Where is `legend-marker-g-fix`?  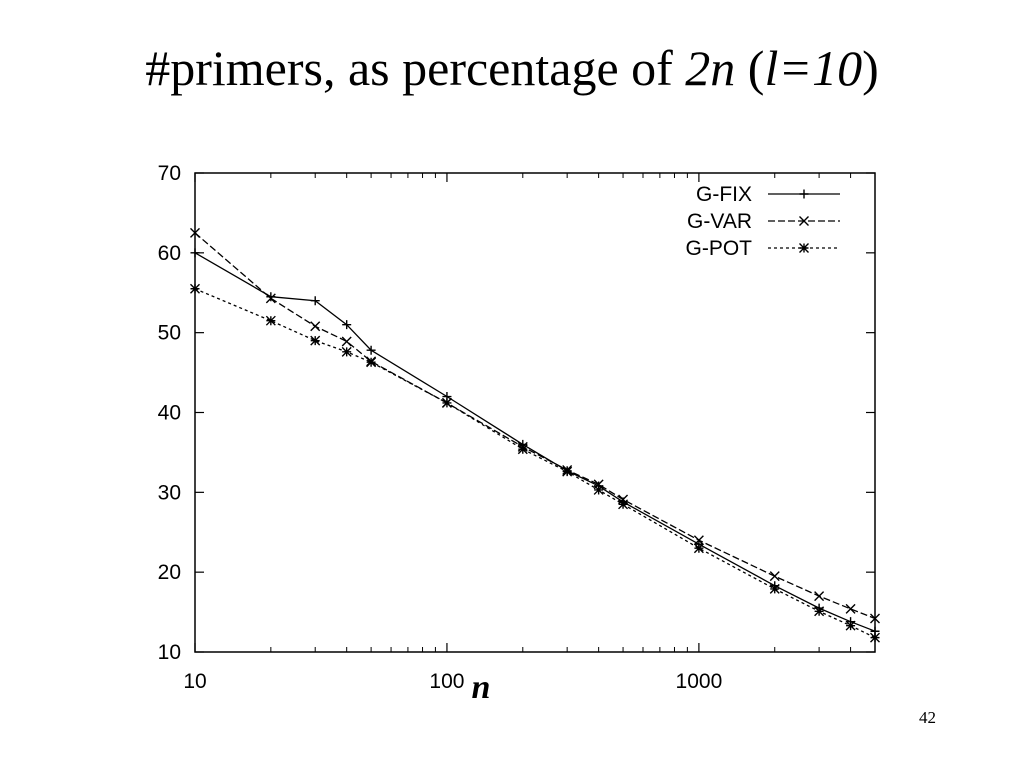 legend-marker-g-fix is located at coordinates (804, 194).